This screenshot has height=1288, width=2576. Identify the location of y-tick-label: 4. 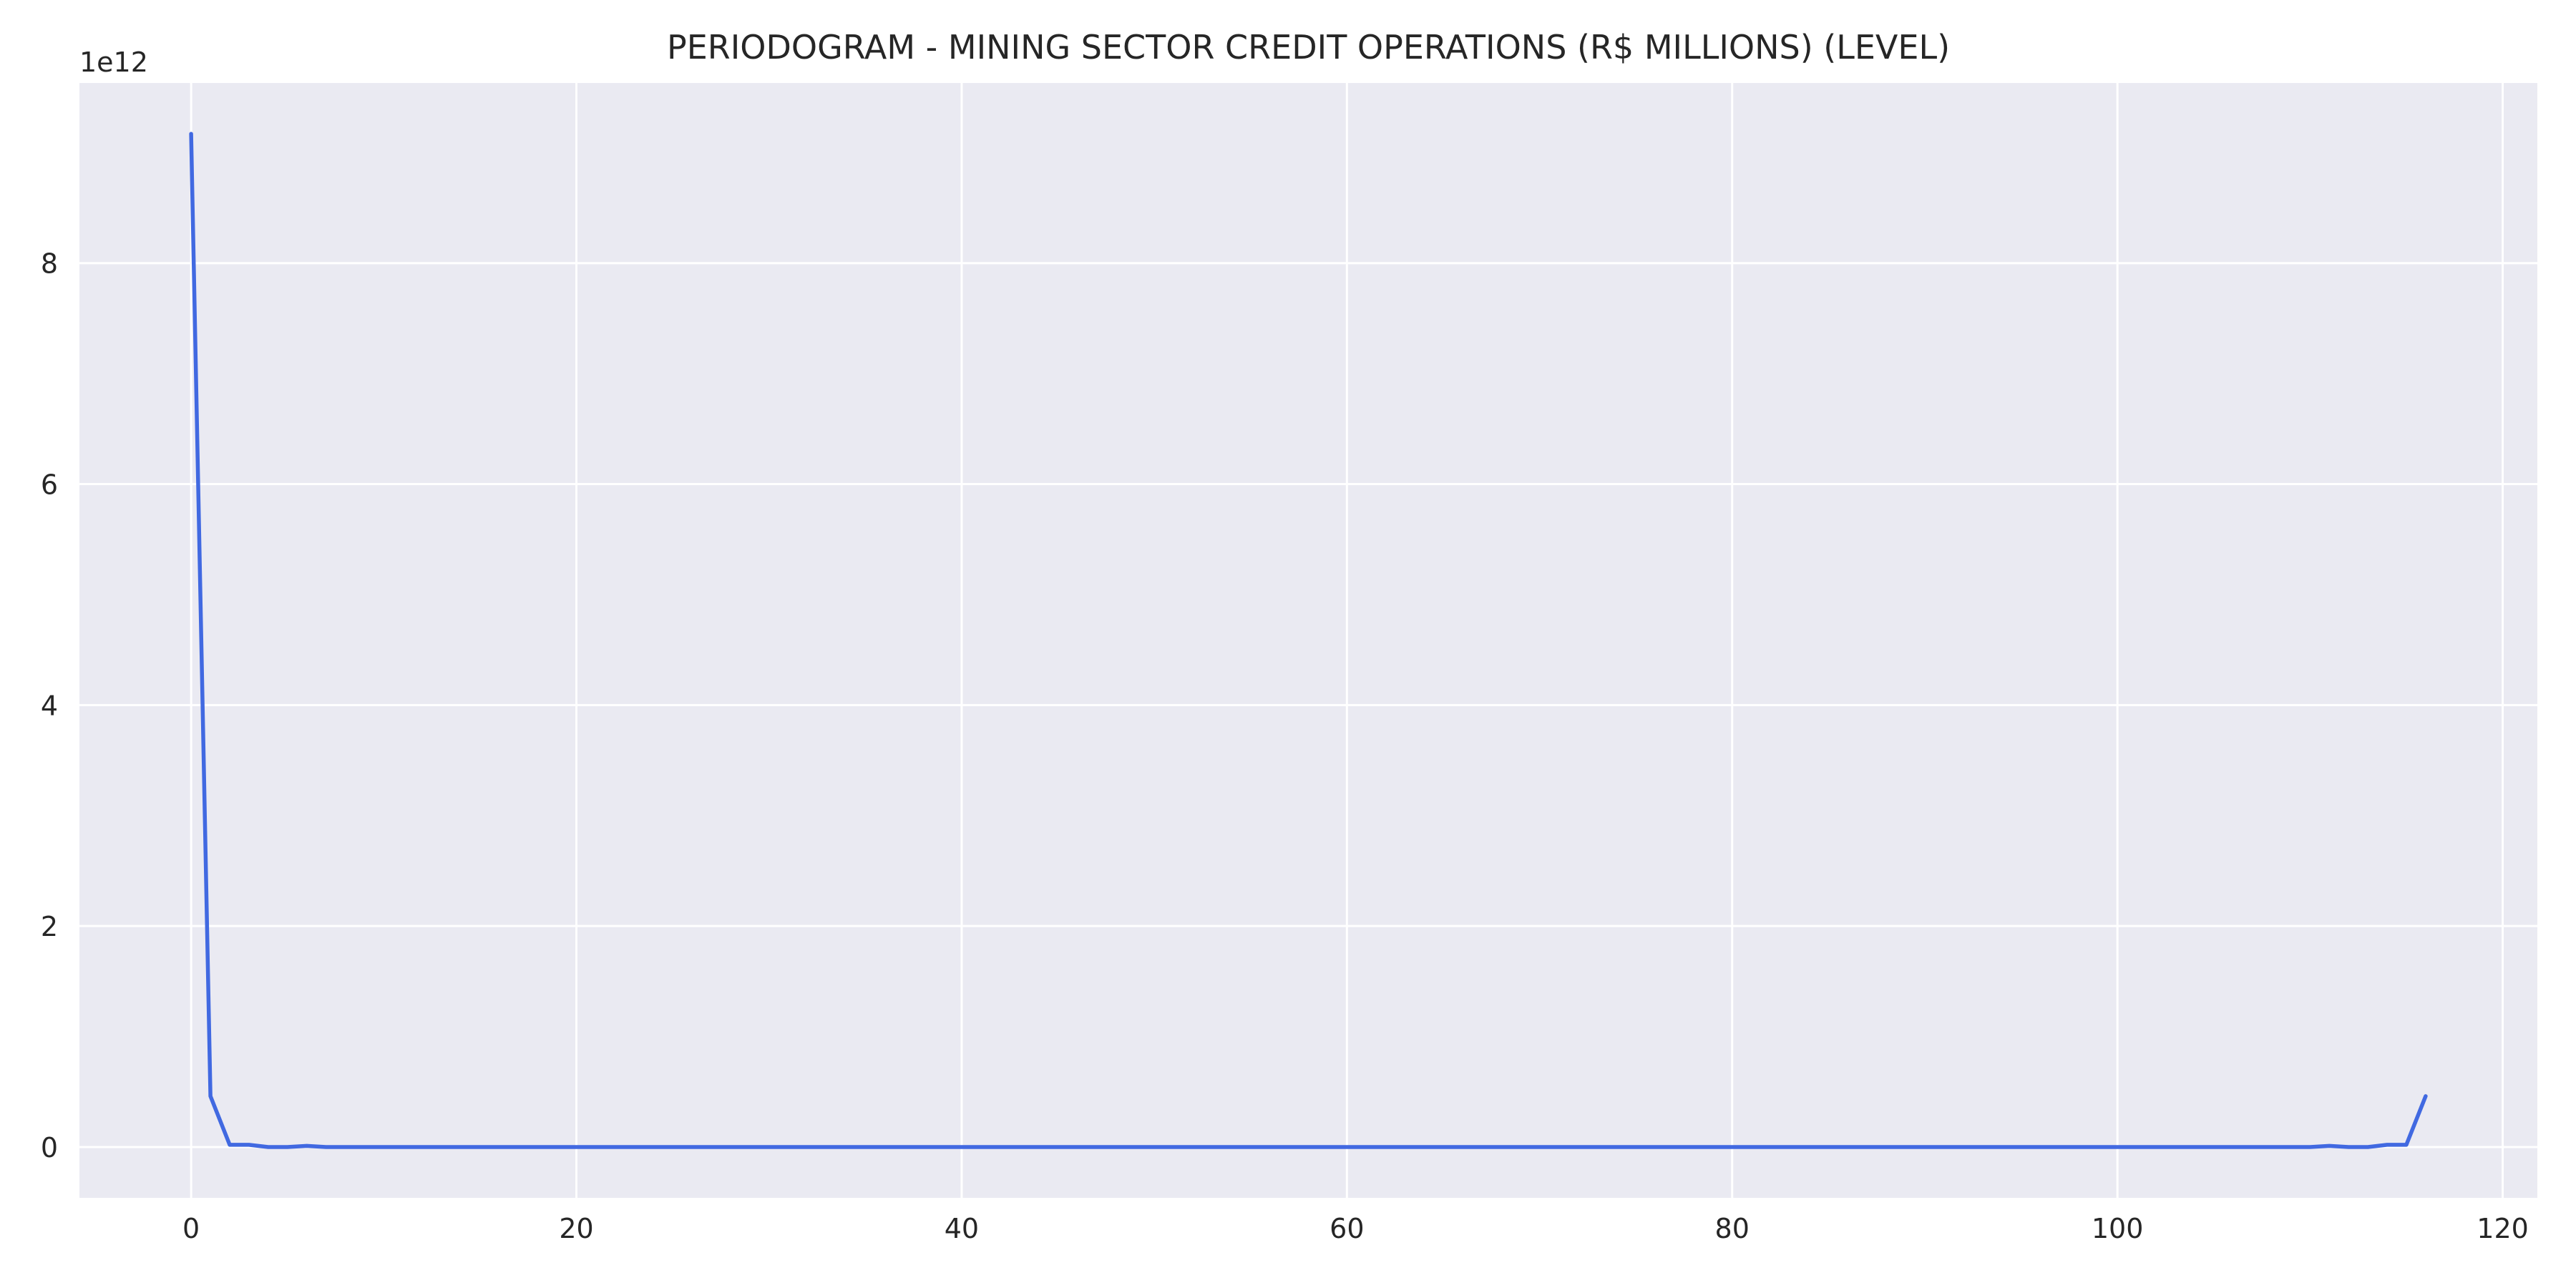
(49, 705).